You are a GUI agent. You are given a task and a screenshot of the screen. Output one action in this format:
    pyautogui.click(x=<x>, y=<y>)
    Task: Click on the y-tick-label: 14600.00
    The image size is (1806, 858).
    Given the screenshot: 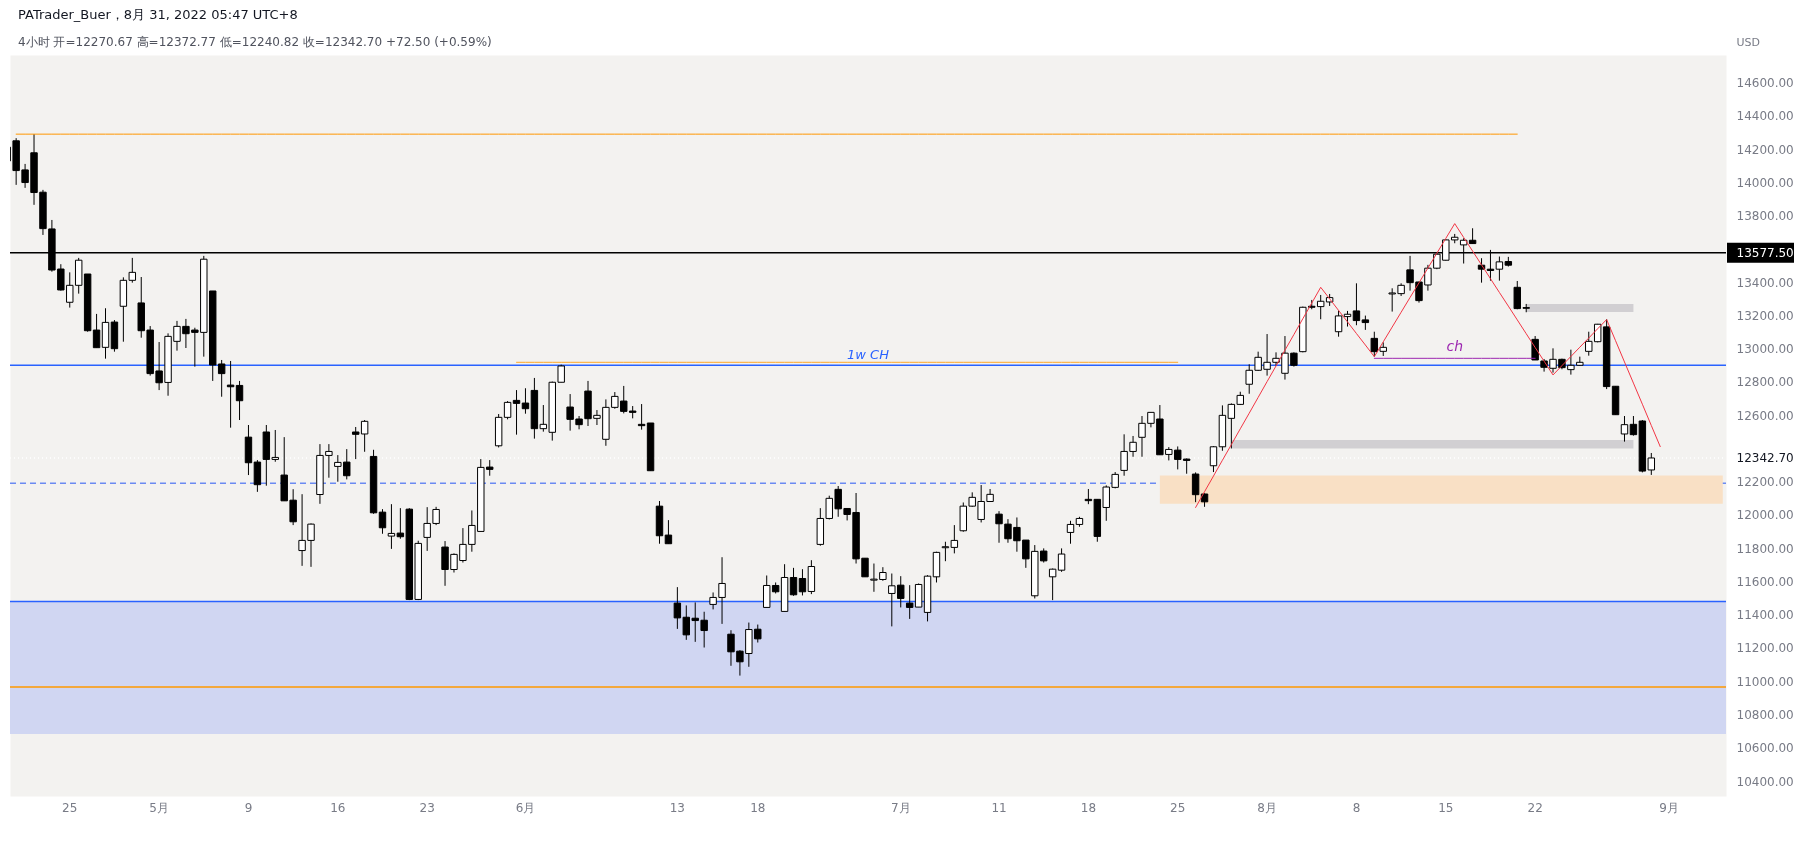 What is the action you would take?
    pyautogui.click(x=1765, y=83)
    